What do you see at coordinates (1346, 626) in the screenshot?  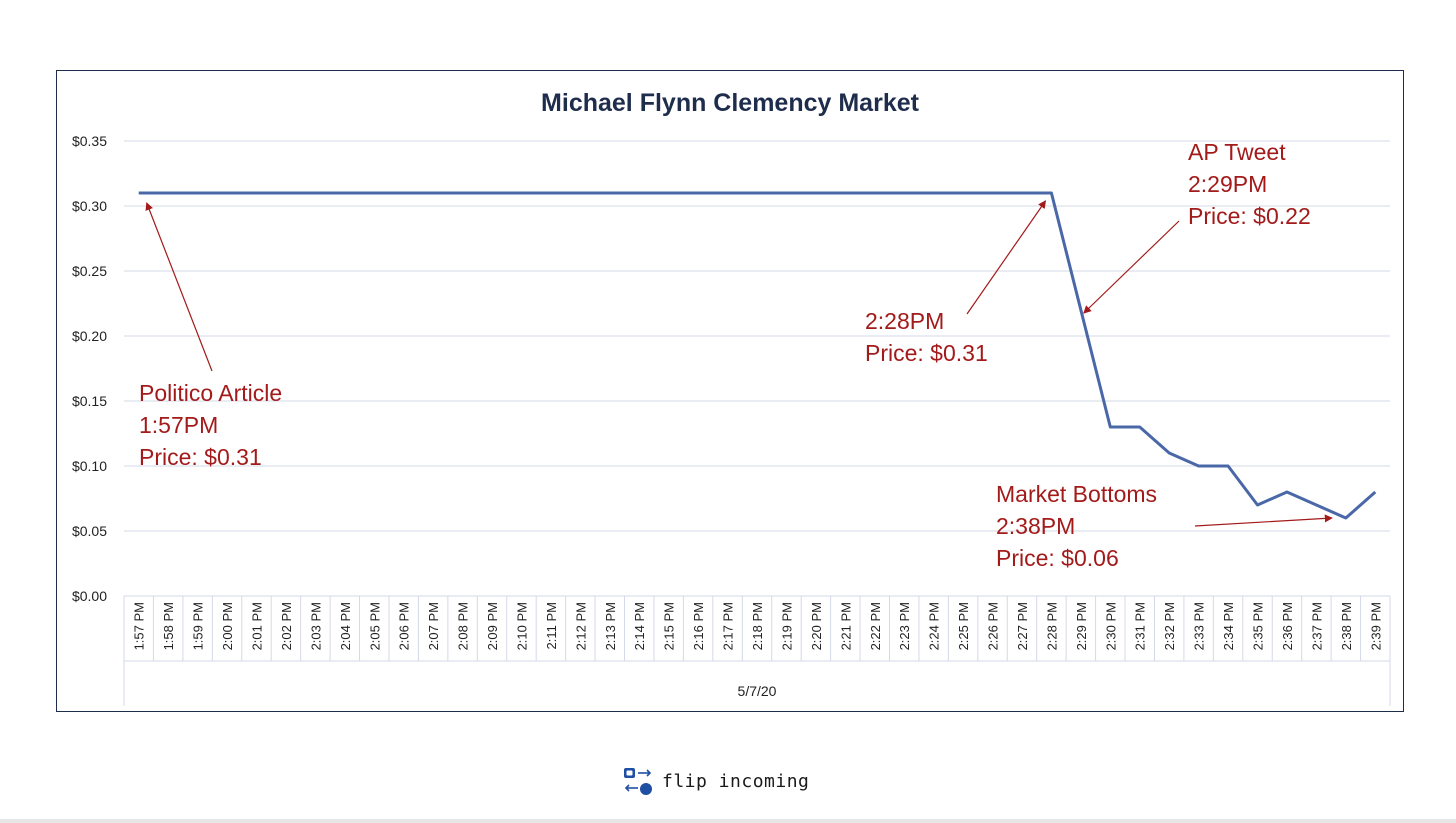 I see `x-tick-label: 2:38 PM` at bounding box center [1346, 626].